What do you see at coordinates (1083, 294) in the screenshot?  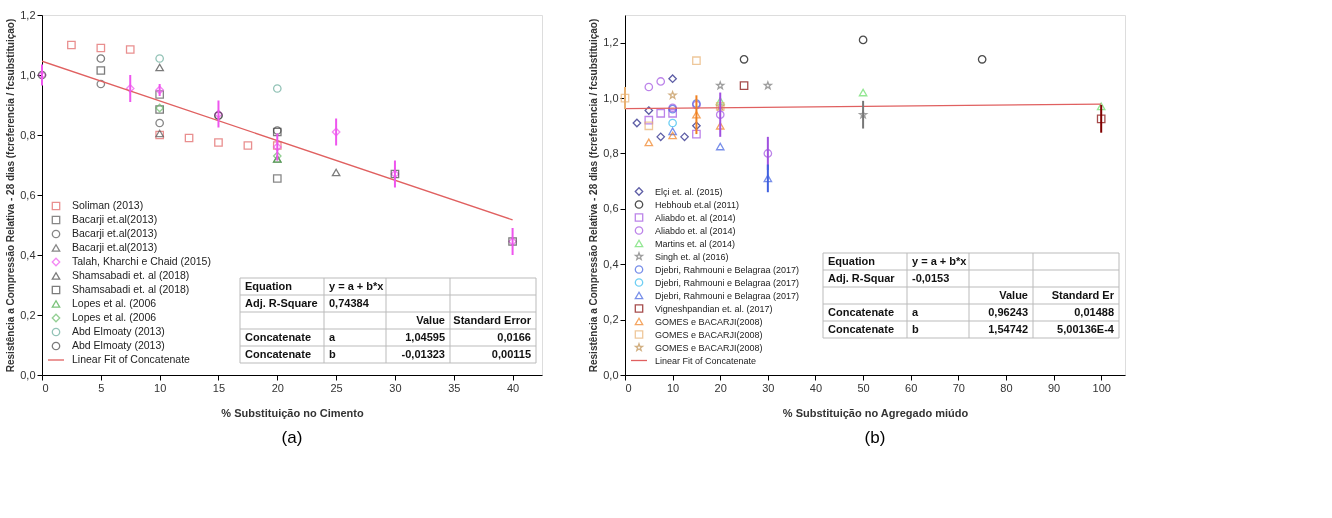 I see `annotation: Standard Er` at bounding box center [1083, 294].